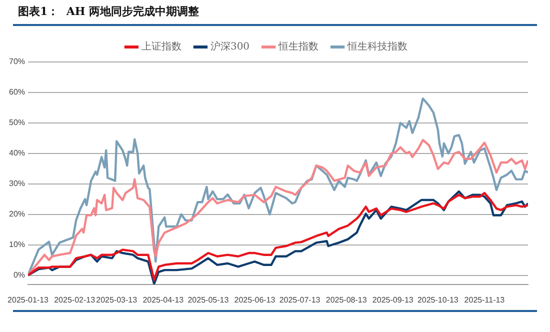  I want to click on x-tick-label: 2025-06-13, so click(255, 299).